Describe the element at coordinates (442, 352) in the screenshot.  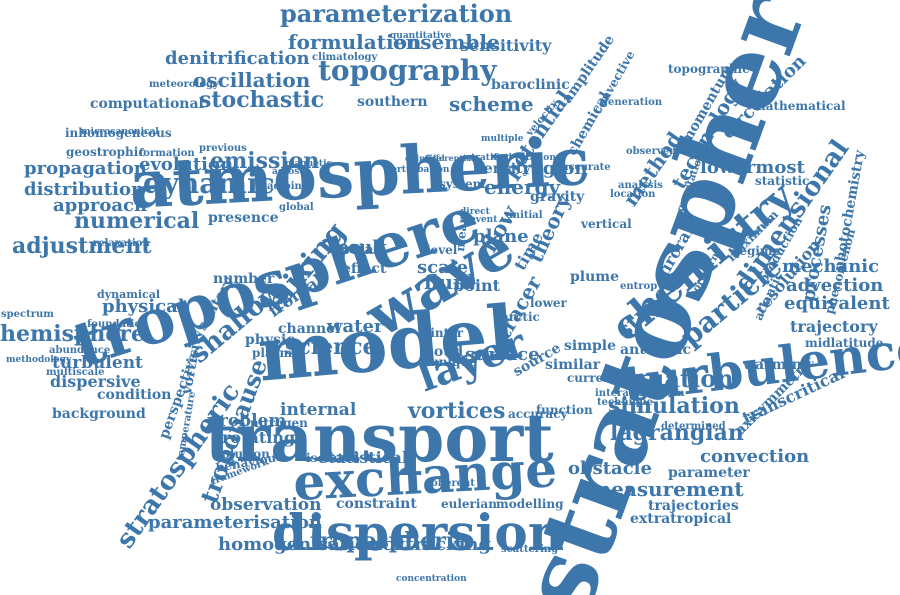
I see `cloud-word-cloud: cloud` at that location.